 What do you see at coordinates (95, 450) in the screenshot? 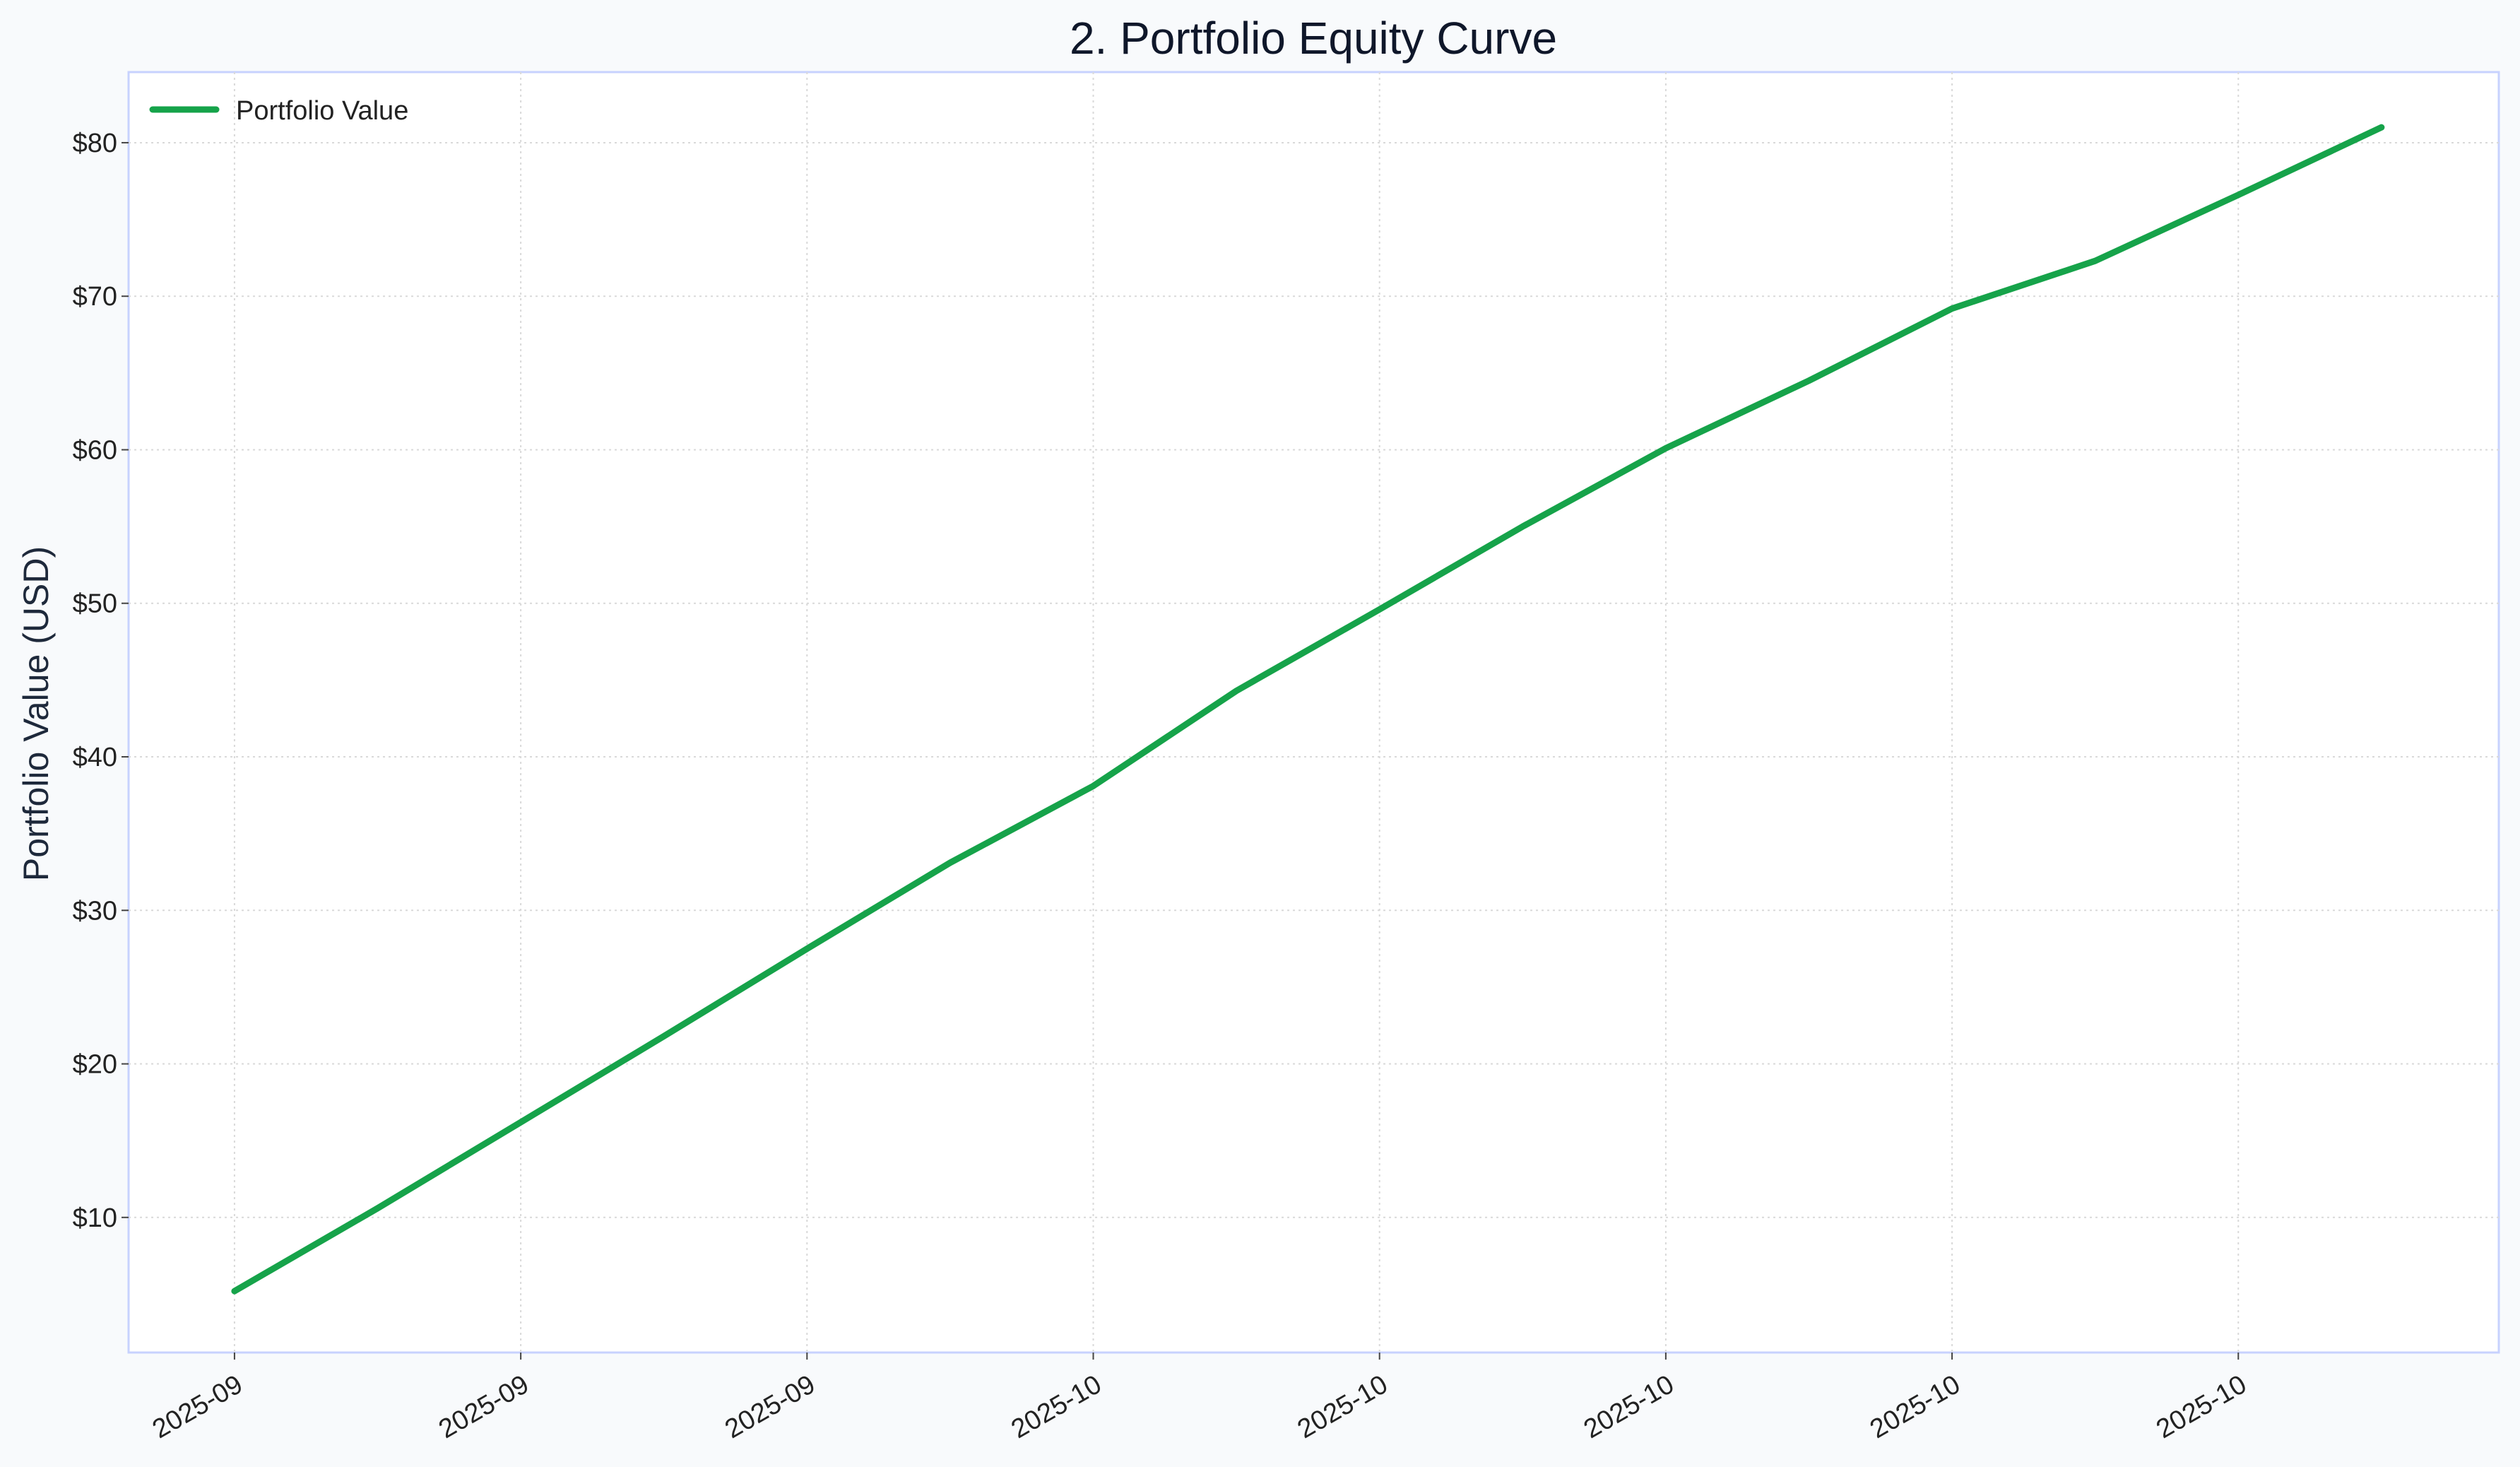
I see `y-tick-label: $60` at bounding box center [95, 450].